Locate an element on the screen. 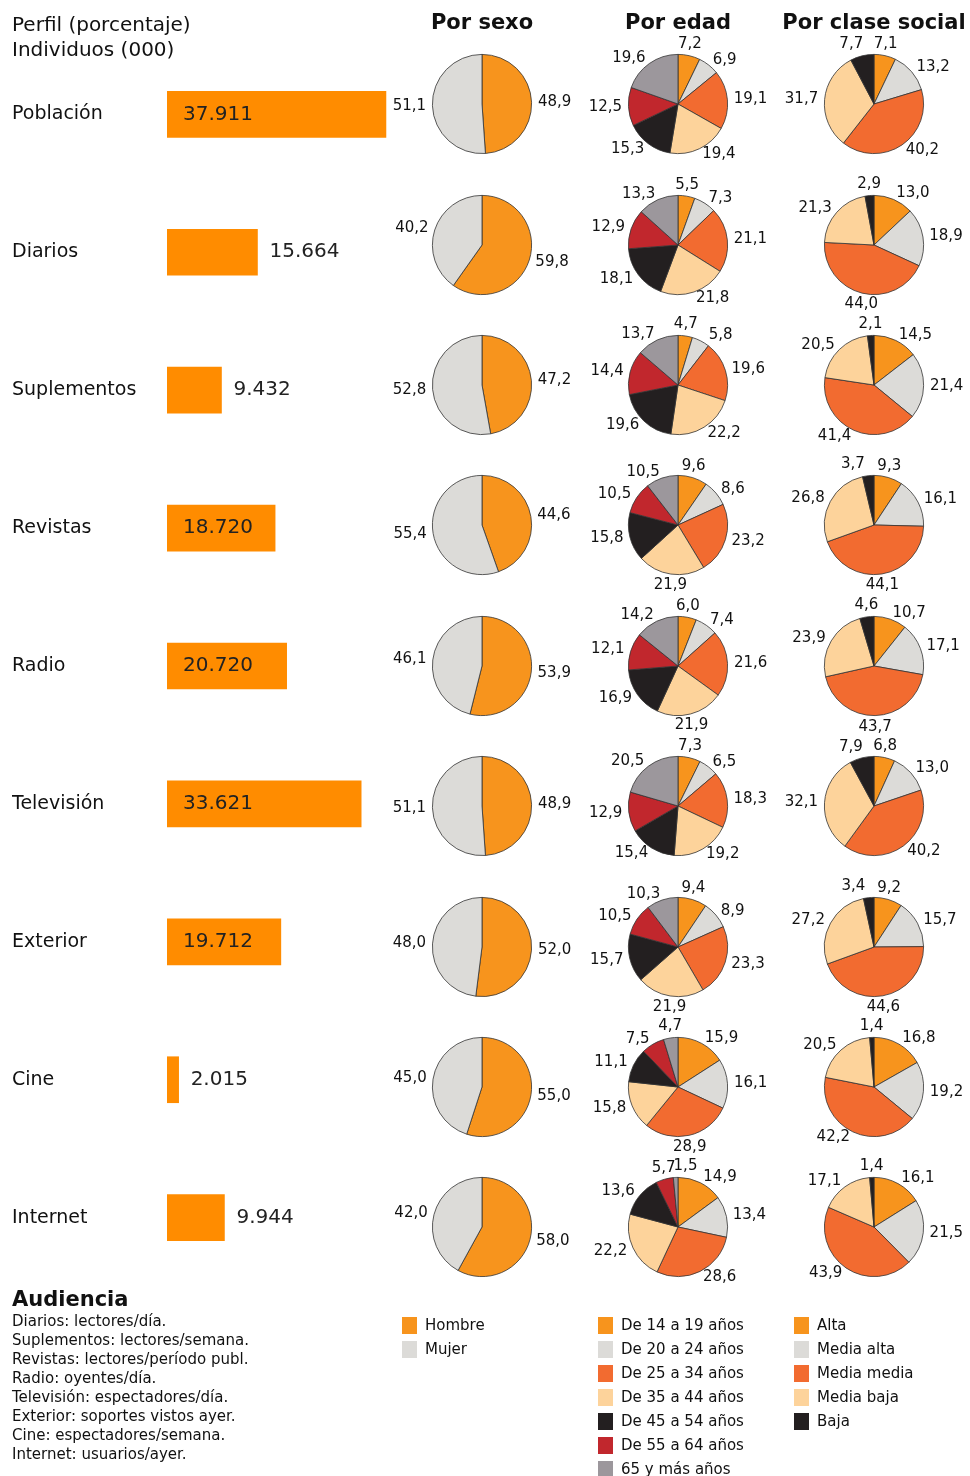 The width and height of the screenshot is (970, 1476). data-label: 9.432 is located at coordinates (262, 388).